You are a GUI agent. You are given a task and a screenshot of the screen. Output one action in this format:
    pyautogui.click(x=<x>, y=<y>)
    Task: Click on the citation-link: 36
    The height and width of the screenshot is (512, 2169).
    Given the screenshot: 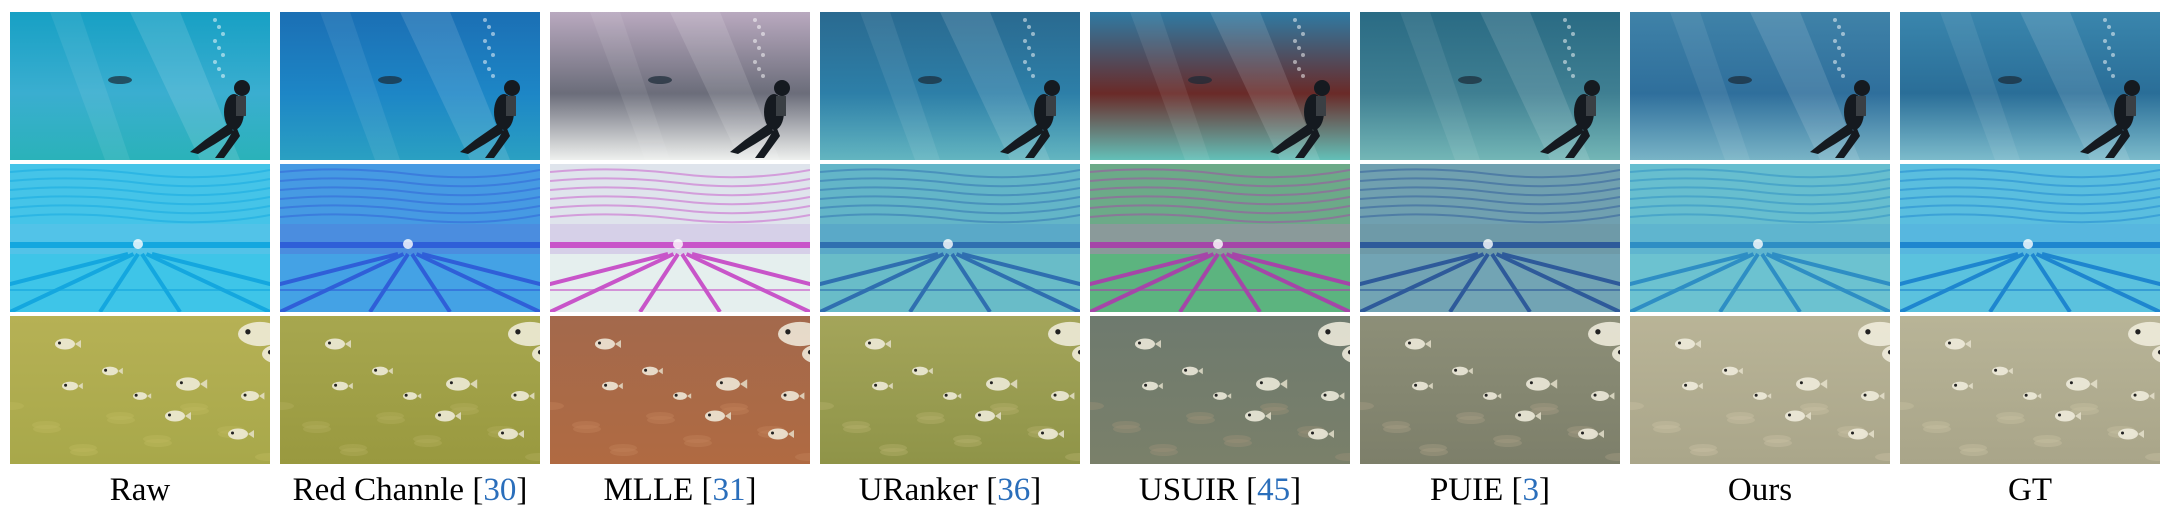 What is the action you would take?
    pyautogui.click(x=1014, y=490)
    